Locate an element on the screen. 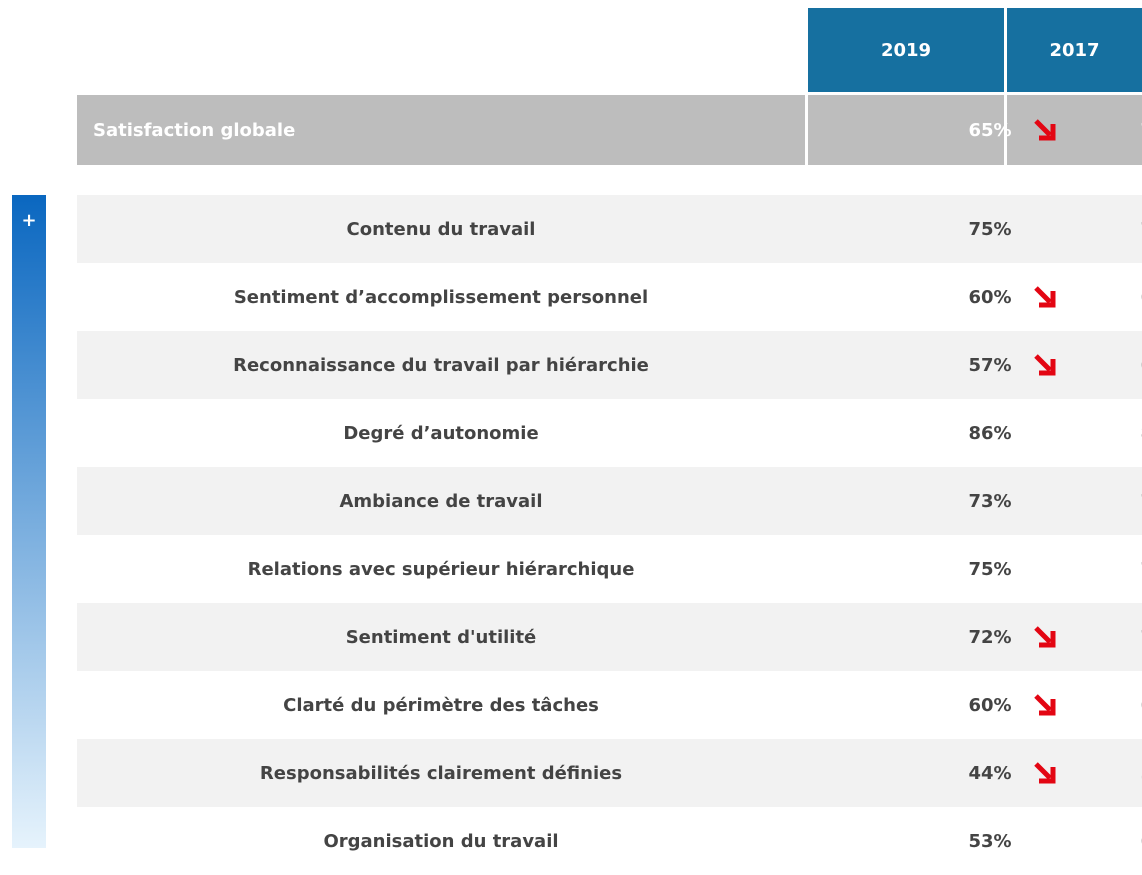 This screenshot has width=1142, height=875. value-2017: 60% is located at coordinates (1114, 841).